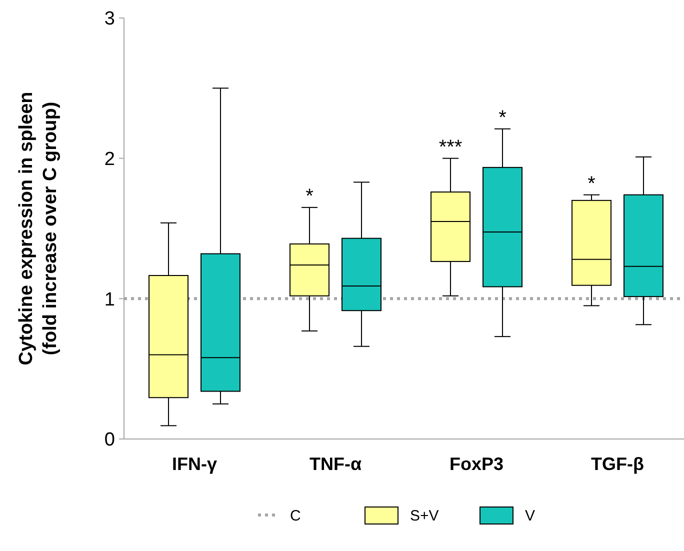  Describe the element at coordinates (530, 515) in the screenshot. I see `legend-label: V` at that location.